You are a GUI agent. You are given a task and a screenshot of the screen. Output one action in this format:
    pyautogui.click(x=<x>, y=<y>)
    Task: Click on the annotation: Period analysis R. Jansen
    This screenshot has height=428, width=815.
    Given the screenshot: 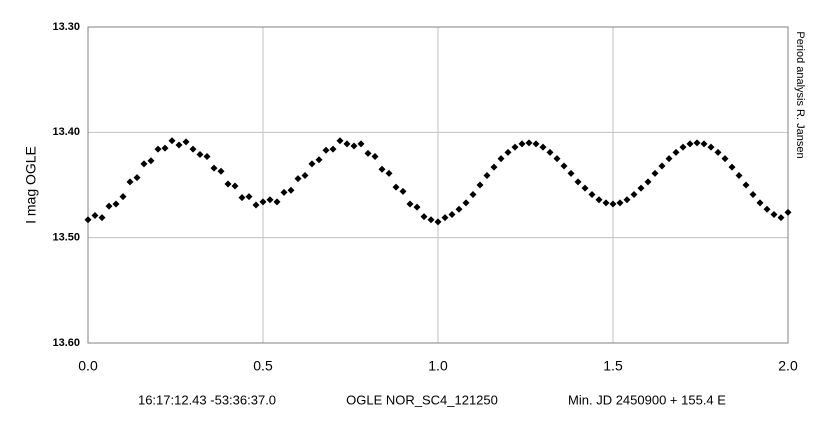 What is the action you would take?
    pyautogui.click(x=800, y=94)
    